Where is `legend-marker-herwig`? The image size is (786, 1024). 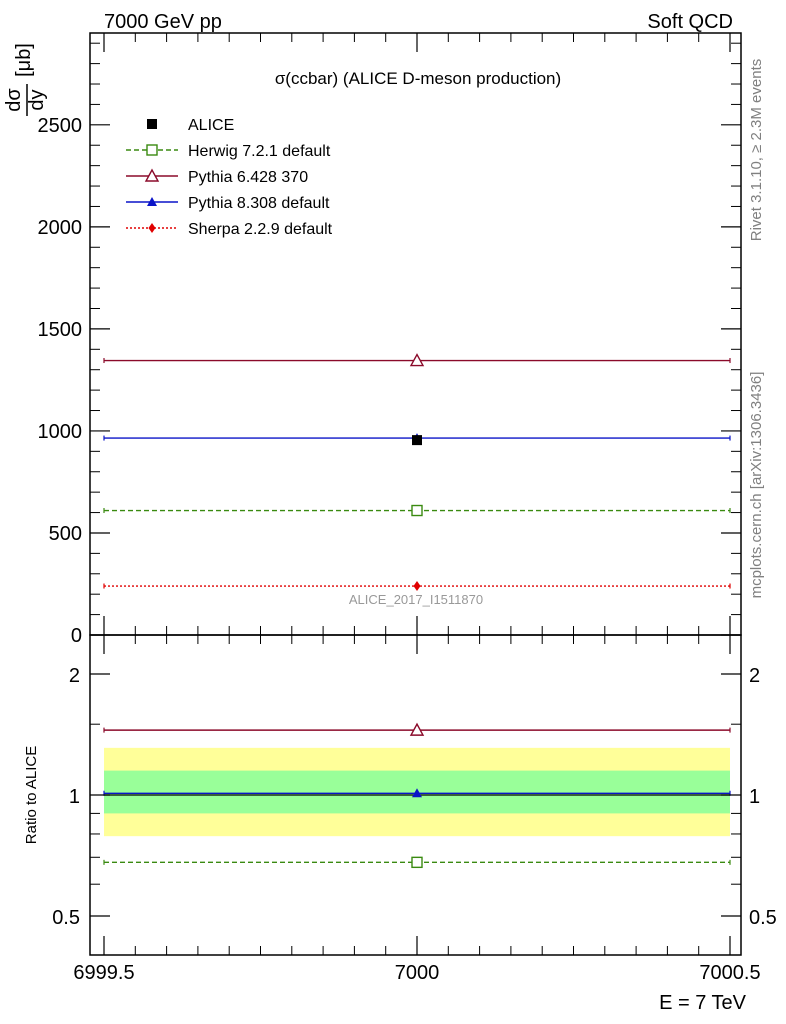 legend-marker-herwig is located at coordinates (152, 150).